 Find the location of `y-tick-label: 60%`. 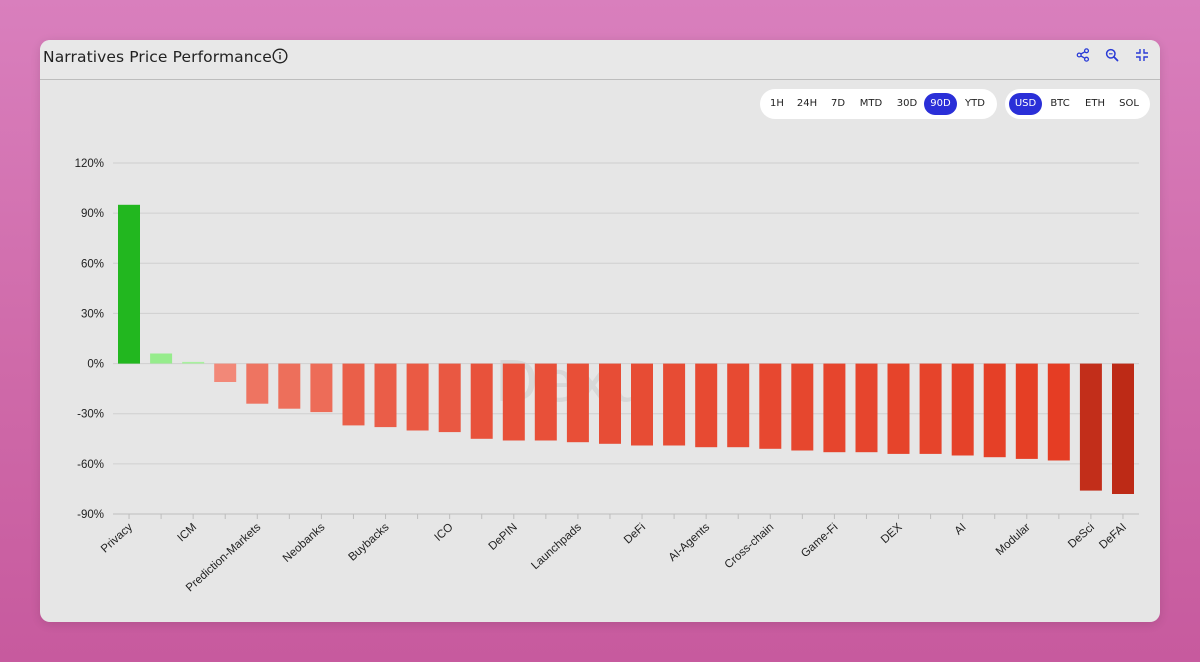

y-tick-label: 60% is located at coordinates (92, 264).